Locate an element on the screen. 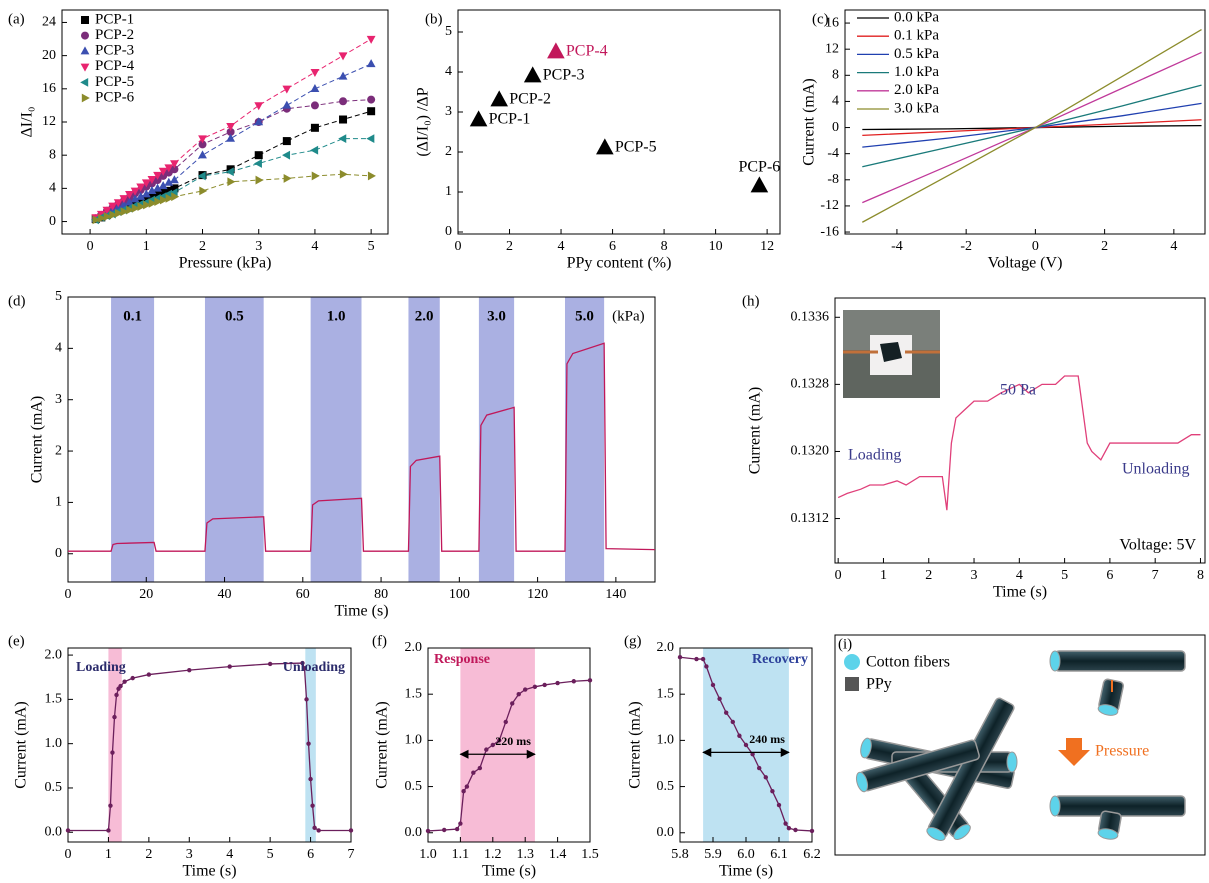 The width and height of the screenshot is (1209, 883). region-label: 1.0 is located at coordinates (336, 316).